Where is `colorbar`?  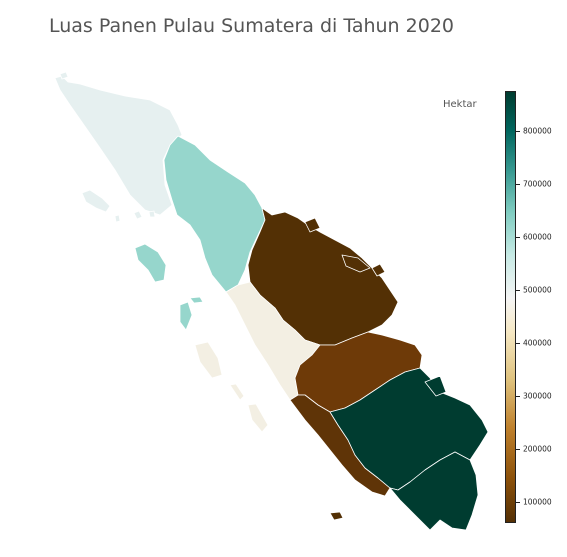 colorbar is located at coordinates (510, 307).